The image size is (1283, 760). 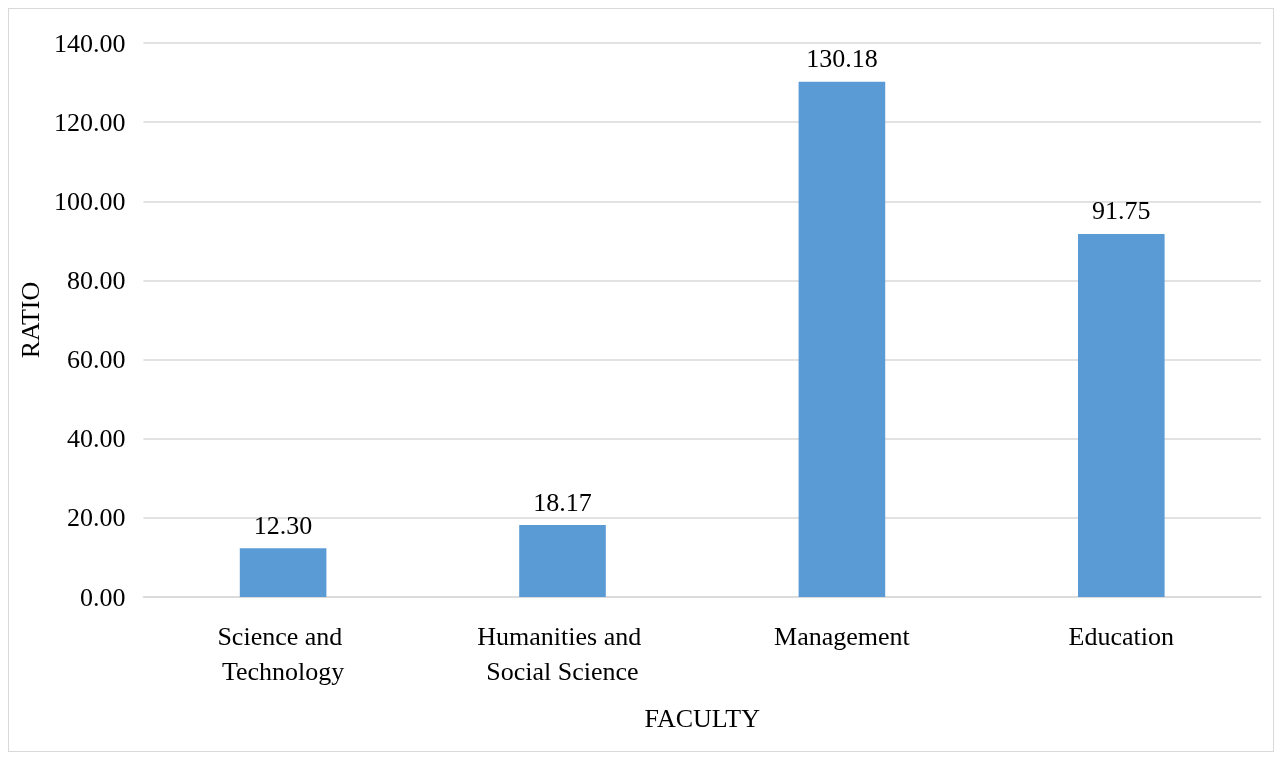 What do you see at coordinates (96, 360) in the screenshot?
I see `y-tick-label: 60.00` at bounding box center [96, 360].